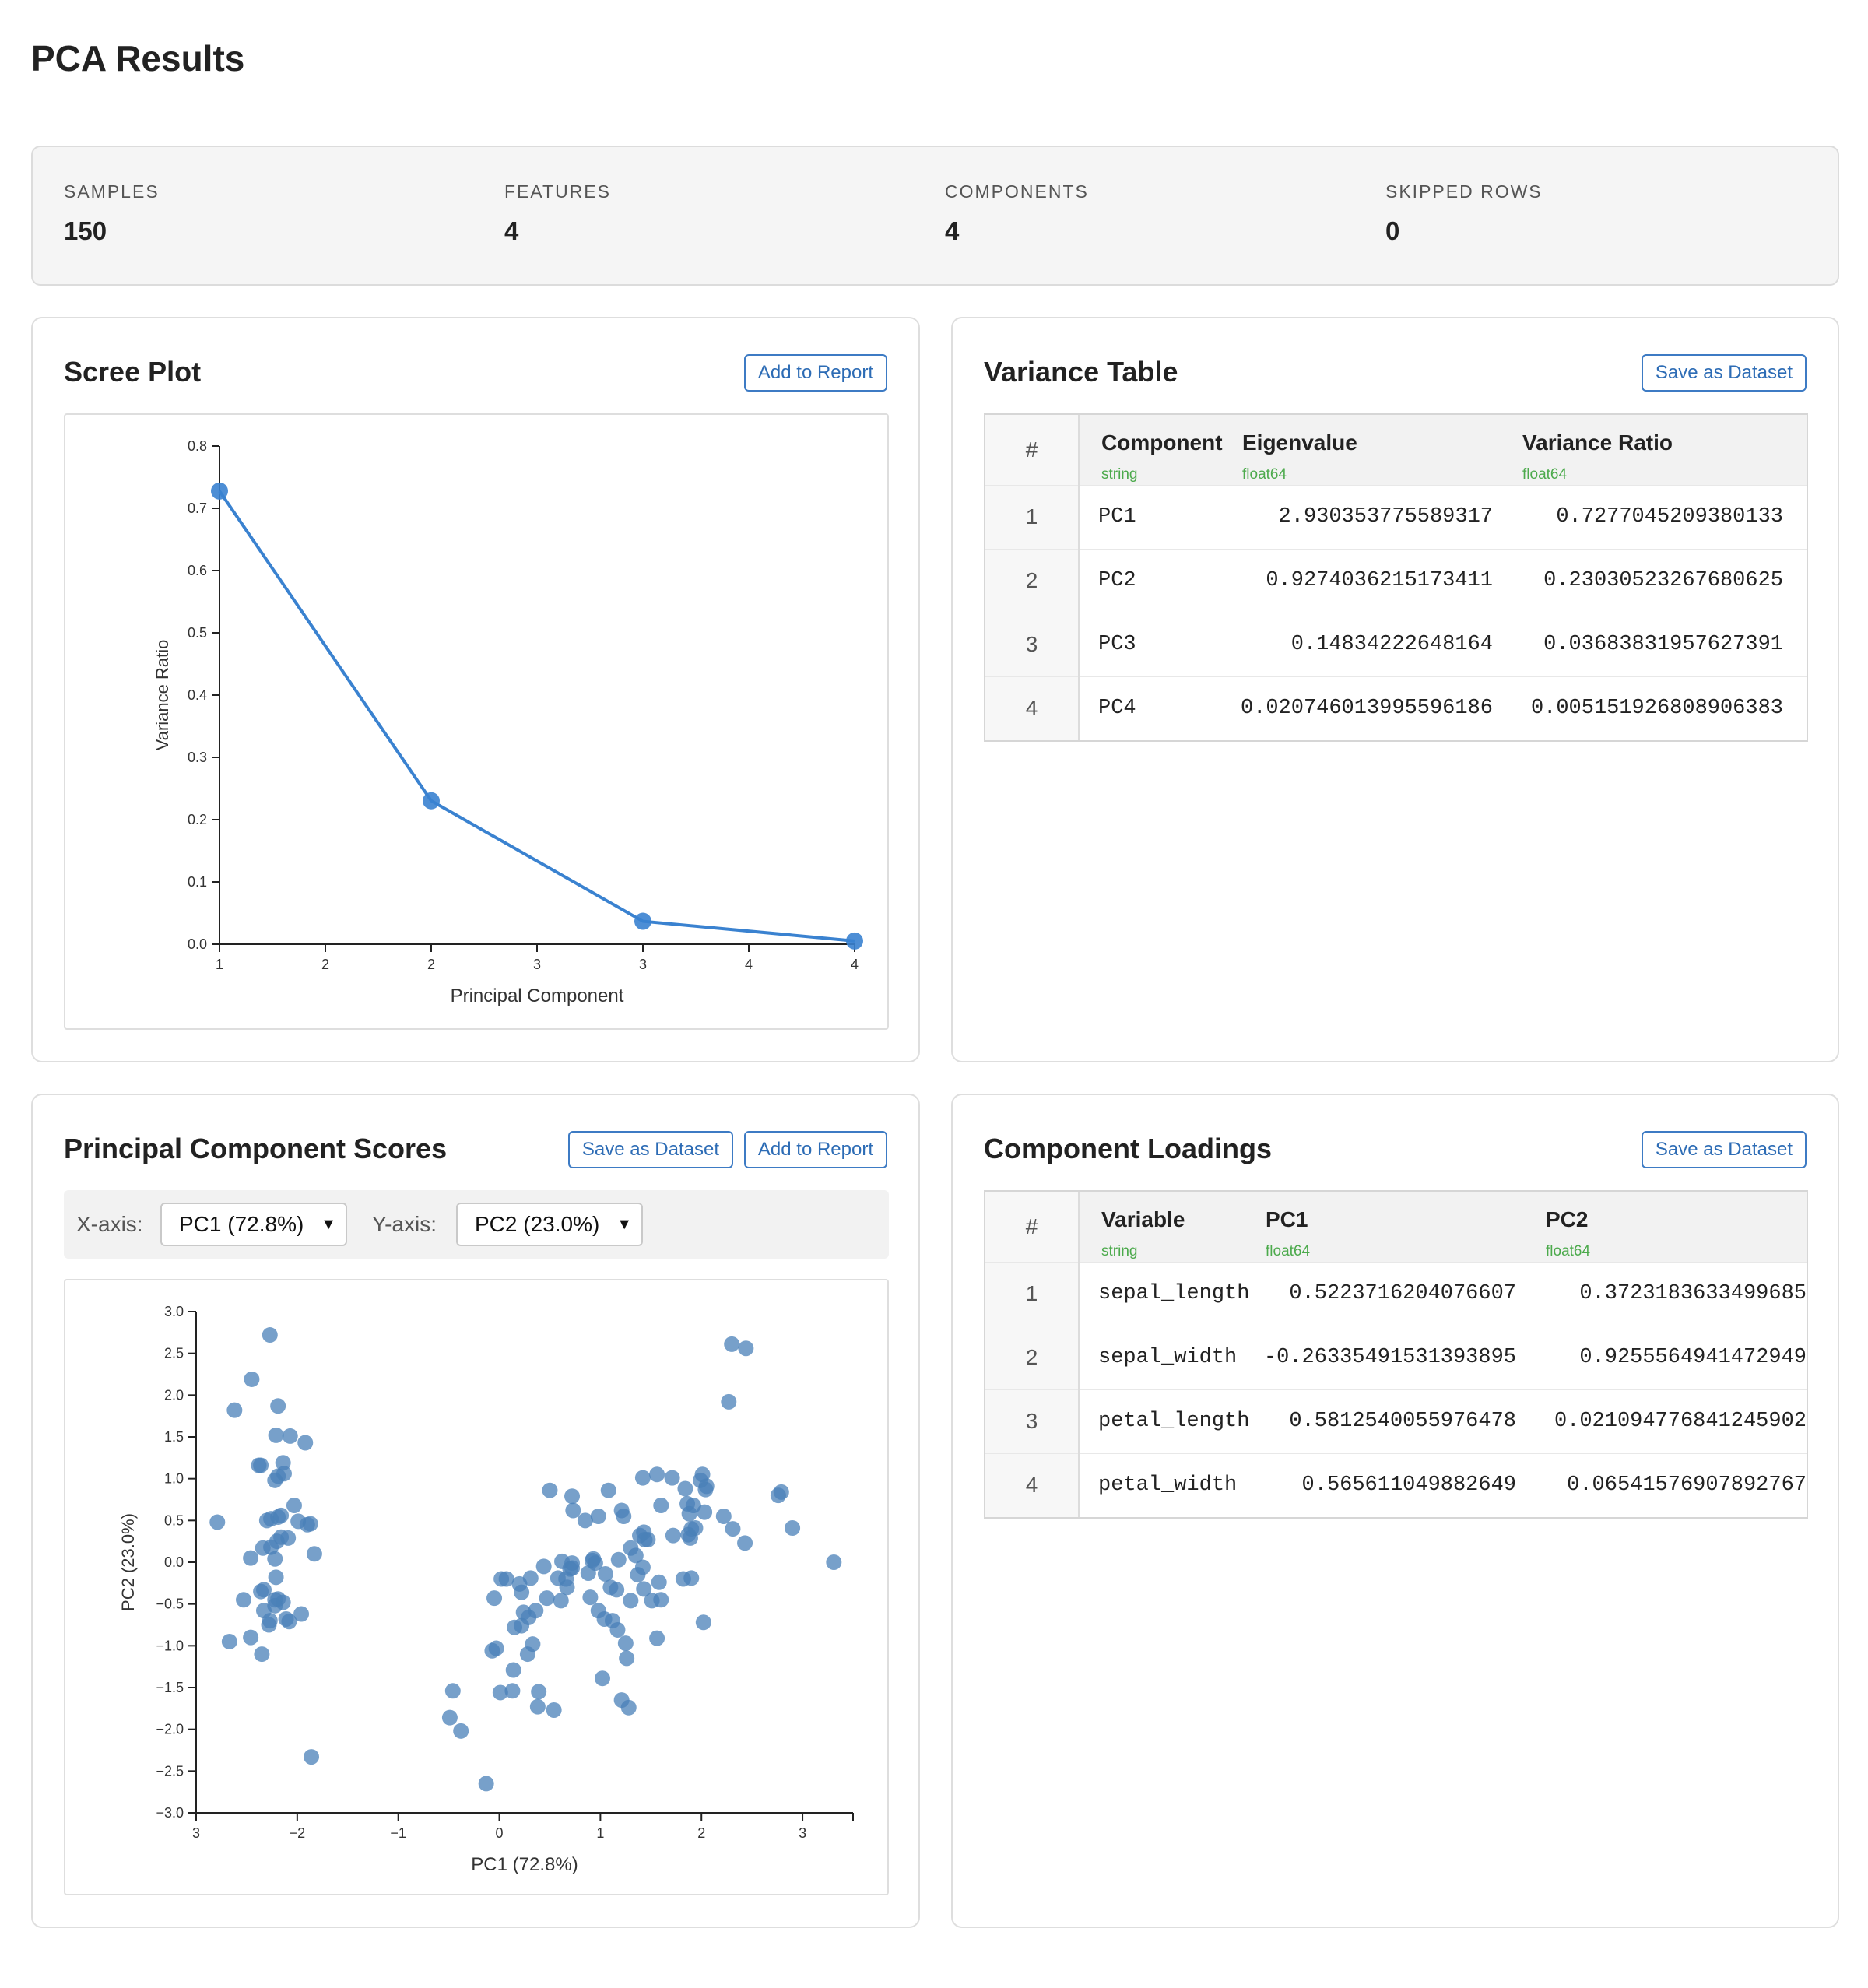  I want to click on y-tick-label: −2.0, so click(170, 1729).